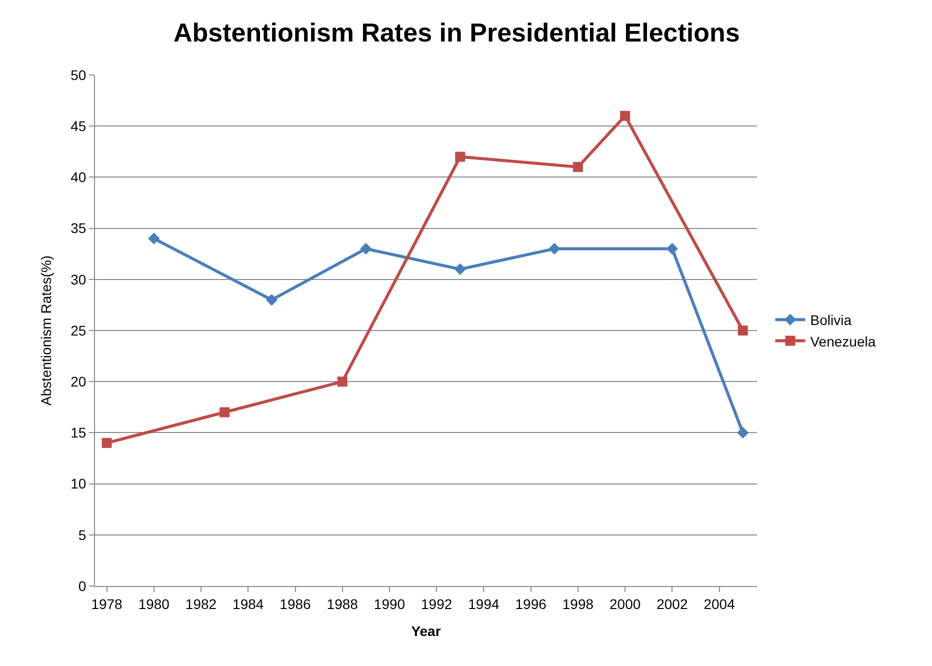 Image resolution: width=932 pixels, height=666 pixels. I want to click on x-tick-label: 2004, so click(720, 604).